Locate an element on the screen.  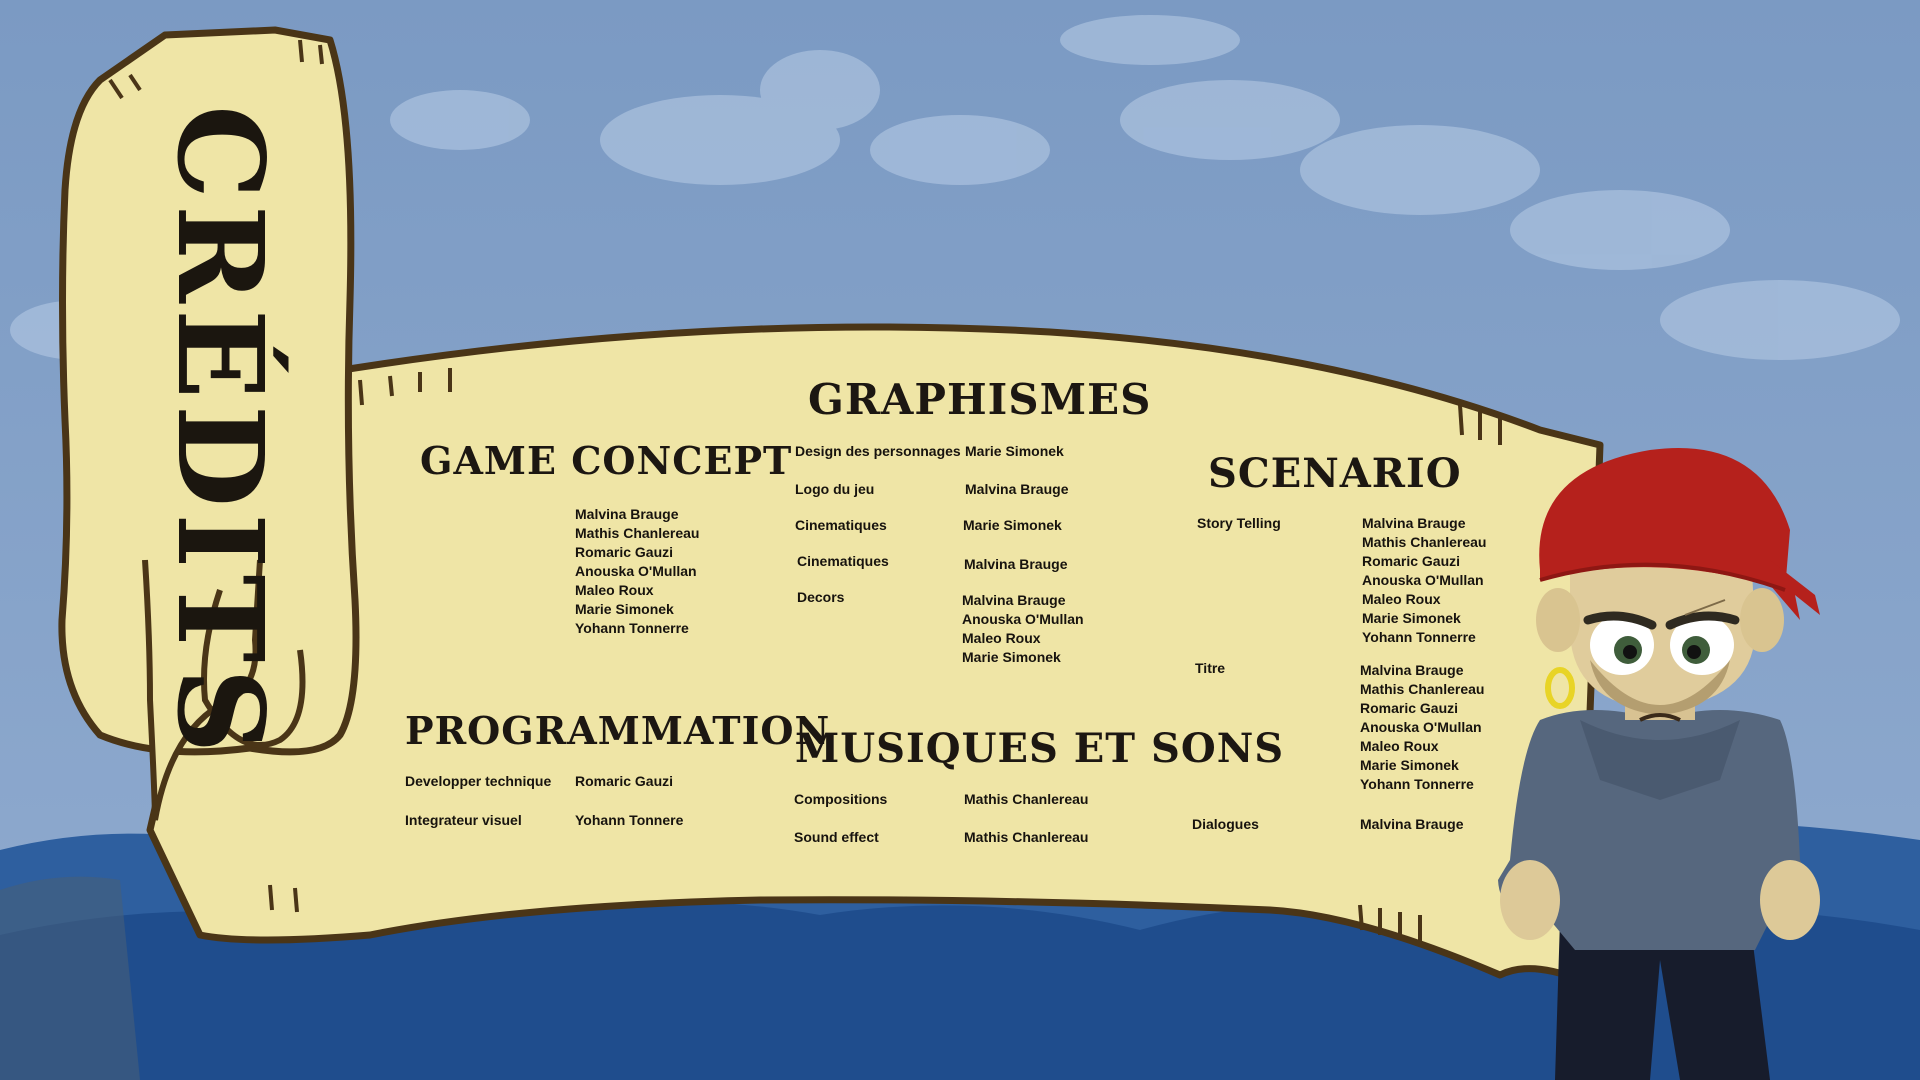
musiques-name-1: Mathis Chanlereau is located at coordinates (1026, 799).